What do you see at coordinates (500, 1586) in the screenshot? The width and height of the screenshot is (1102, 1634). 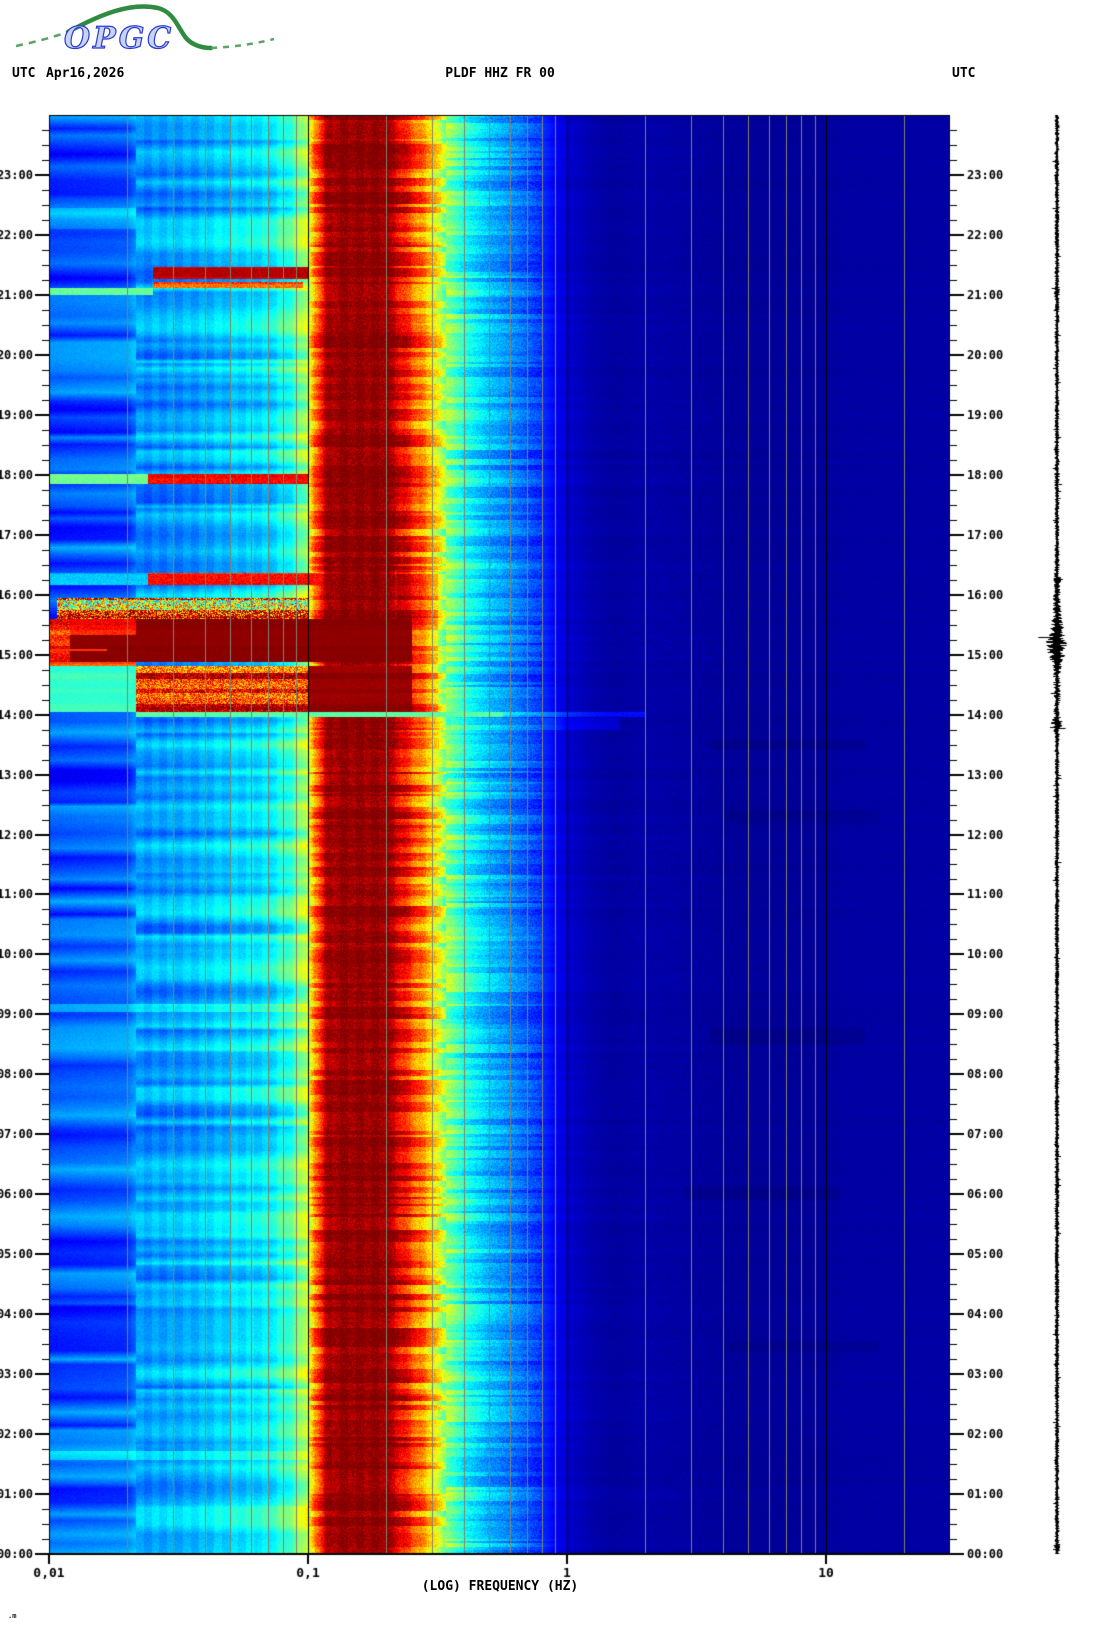 I see `x-axis-title: (LOG) FREQUENCY (HZ)` at bounding box center [500, 1586].